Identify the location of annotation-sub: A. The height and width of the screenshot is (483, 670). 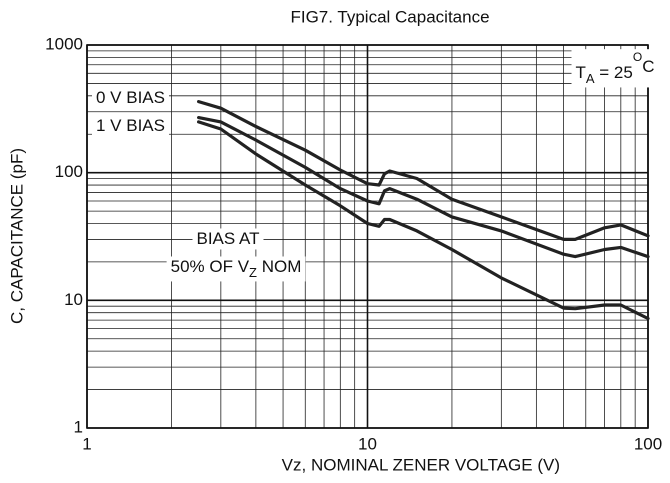
(590, 78).